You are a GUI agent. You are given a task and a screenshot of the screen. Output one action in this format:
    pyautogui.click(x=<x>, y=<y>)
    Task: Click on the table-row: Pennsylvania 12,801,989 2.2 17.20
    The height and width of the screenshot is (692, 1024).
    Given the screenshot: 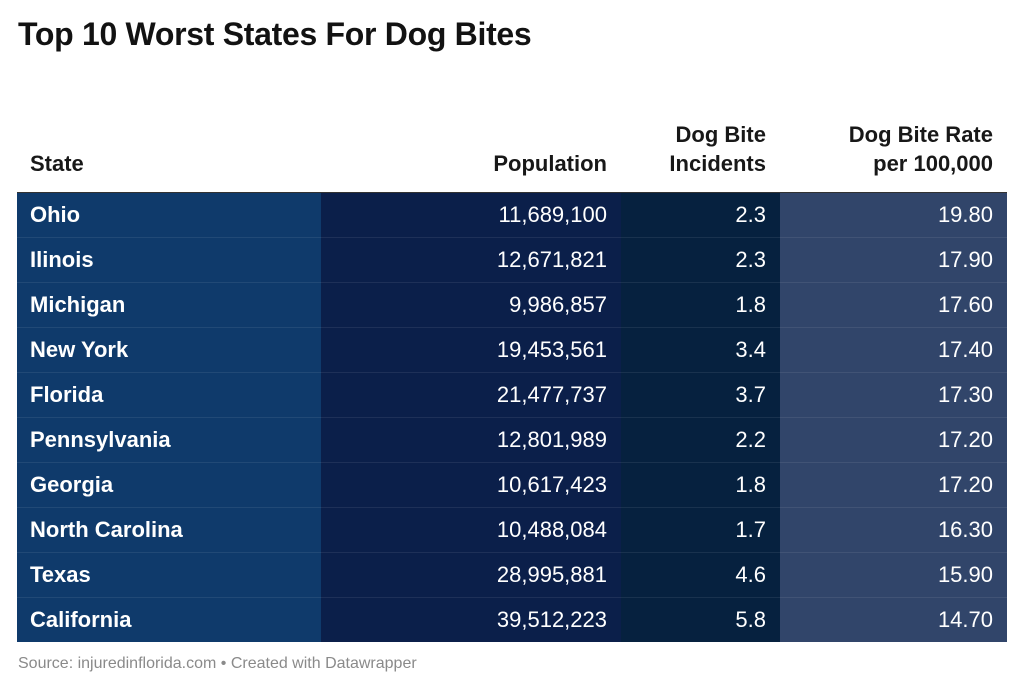 What is the action you would take?
    pyautogui.click(x=512, y=440)
    